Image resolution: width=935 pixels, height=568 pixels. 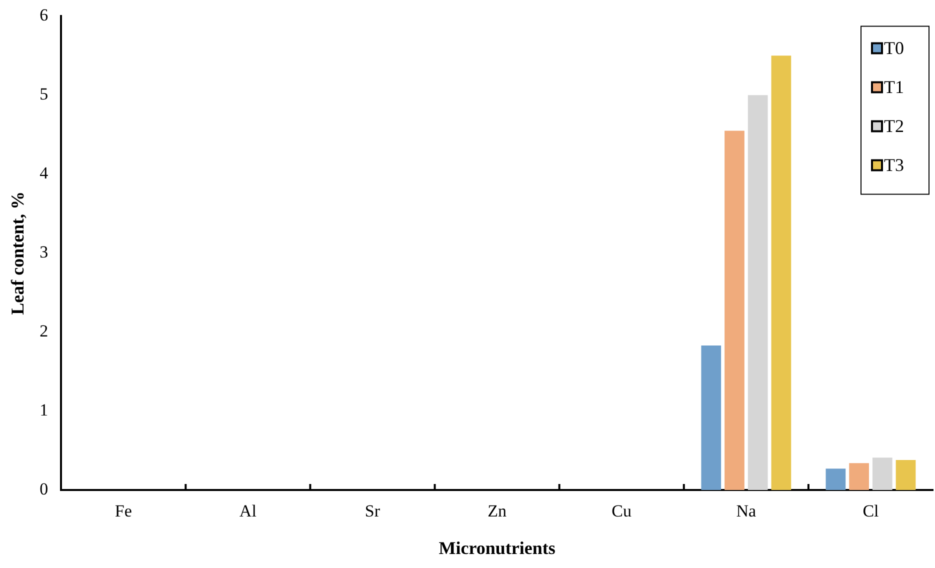 I want to click on x-tick-label: Fe, so click(x=123, y=511).